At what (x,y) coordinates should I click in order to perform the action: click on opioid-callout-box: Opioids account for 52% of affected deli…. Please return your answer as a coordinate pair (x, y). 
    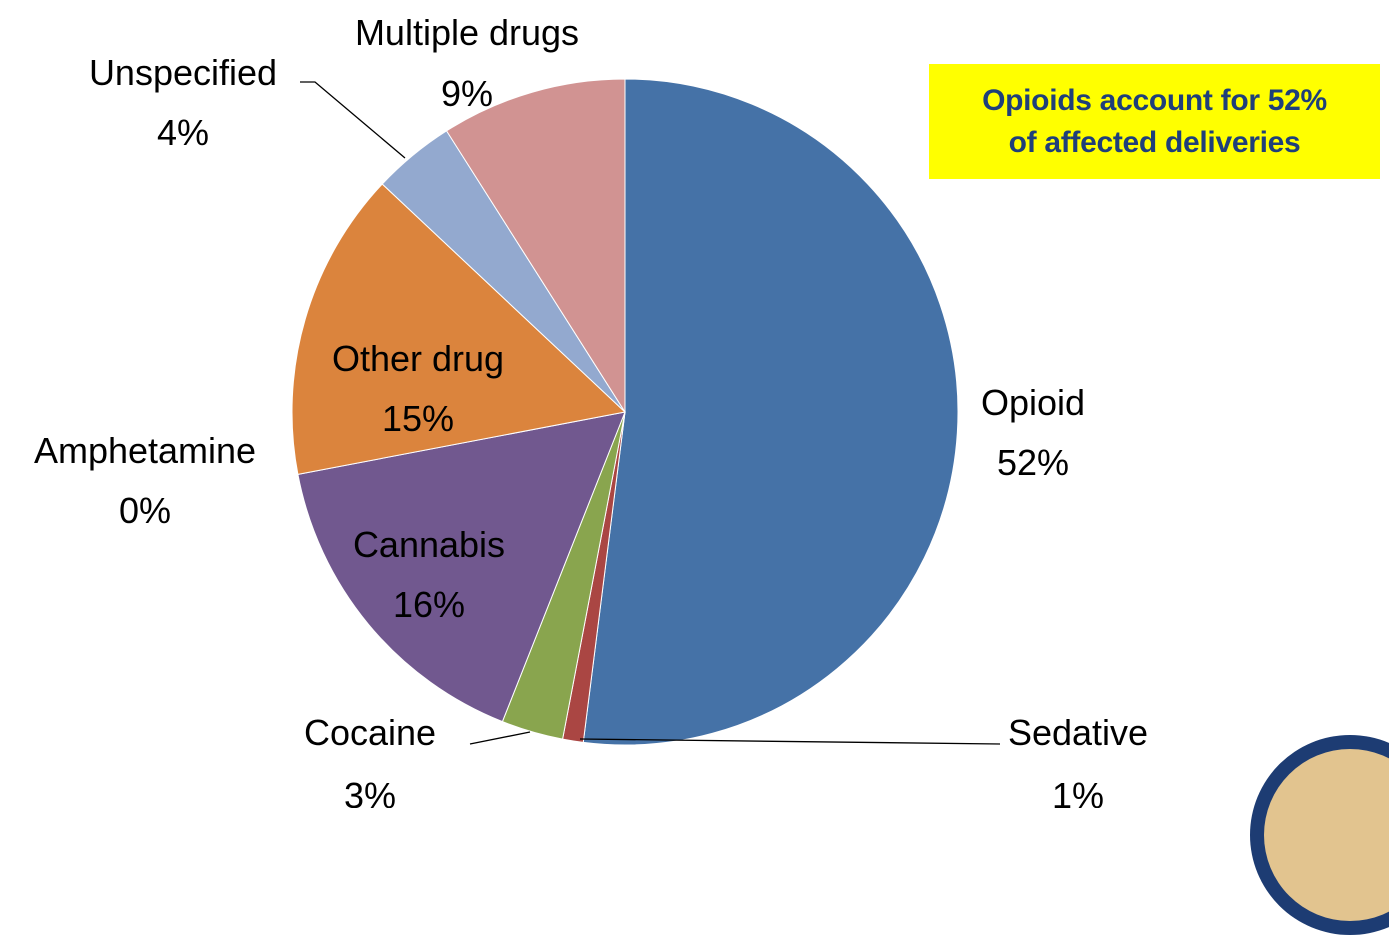
    Looking at the image, I should click on (1154, 121).